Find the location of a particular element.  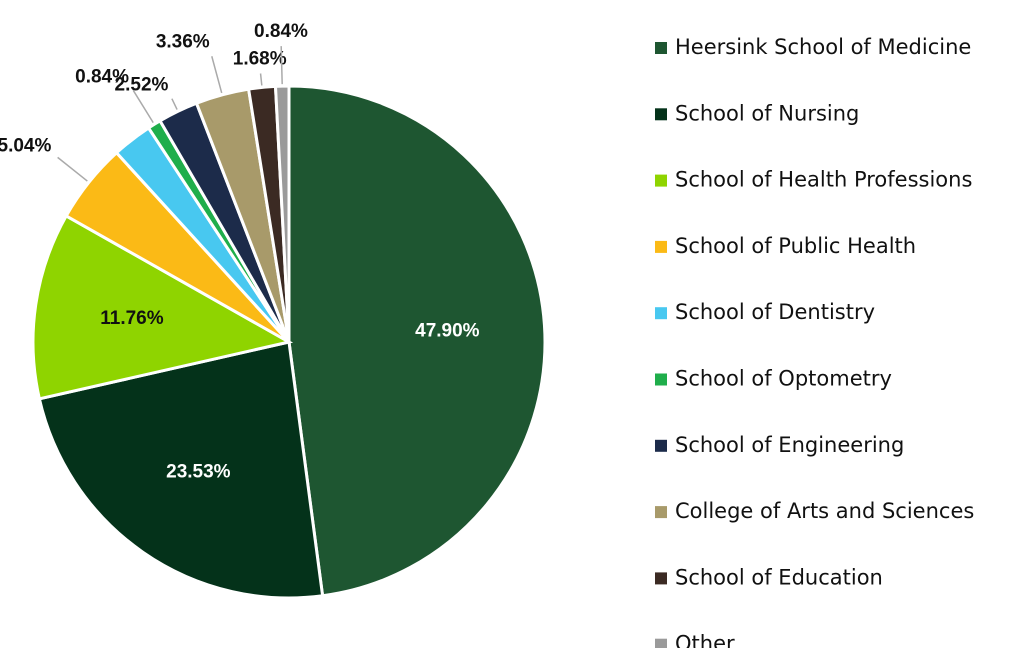

legend-label: School of Dentistry is located at coordinates (775, 312).